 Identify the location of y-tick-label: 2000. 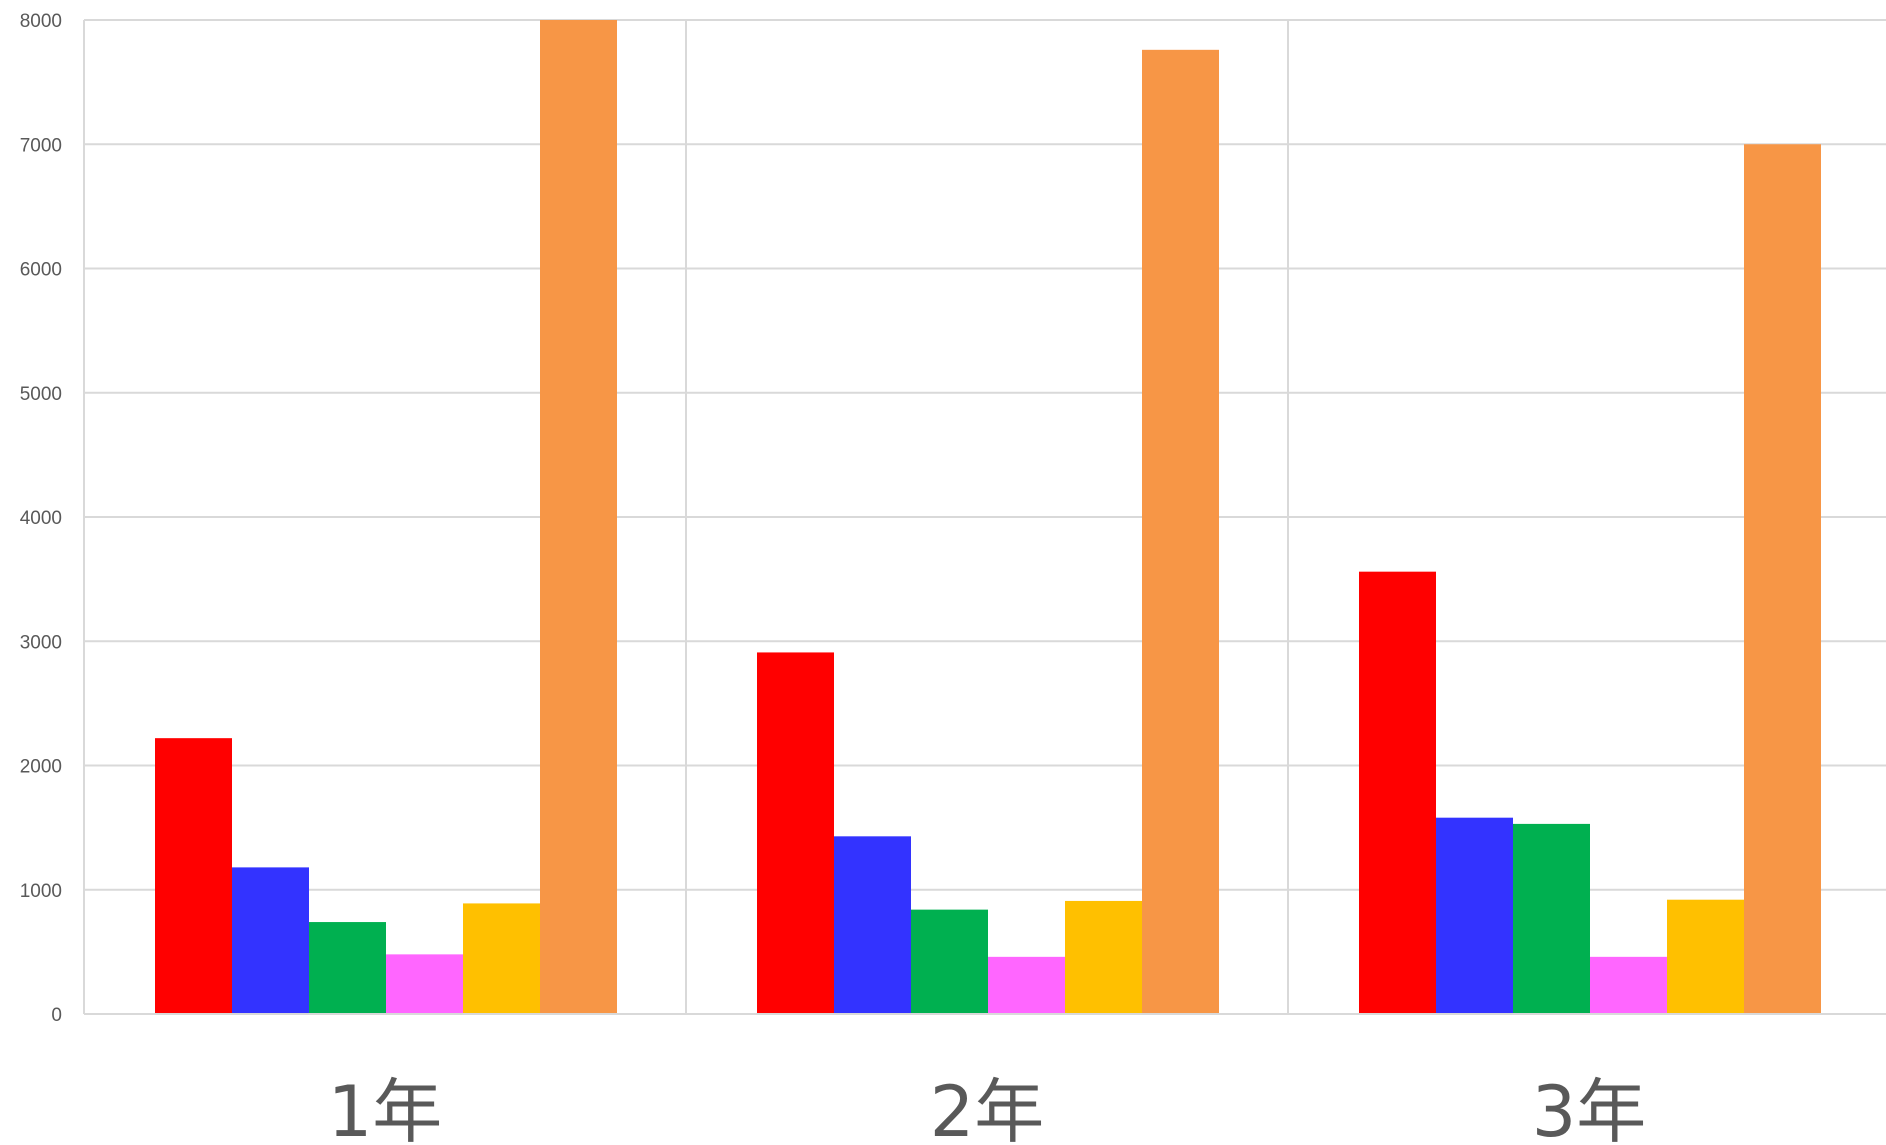
(41, 767).